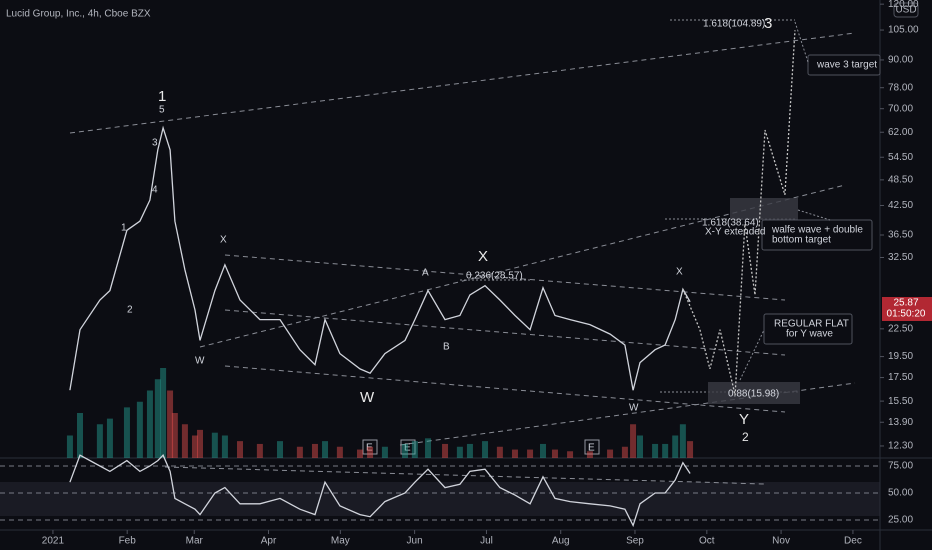 This screenshot has width=932, height=550. I want to click on annotation: wave 3 target, so click(846, 65).